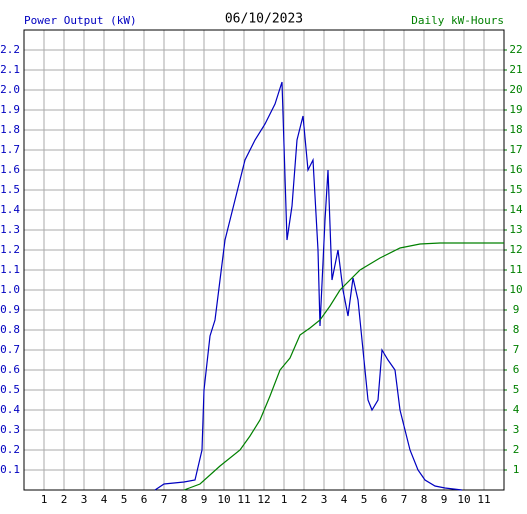  What do you see at coordinates (516, 409) in the screenshot?
I see `y2-tick-label: 4` at bounding box center [516, 409].